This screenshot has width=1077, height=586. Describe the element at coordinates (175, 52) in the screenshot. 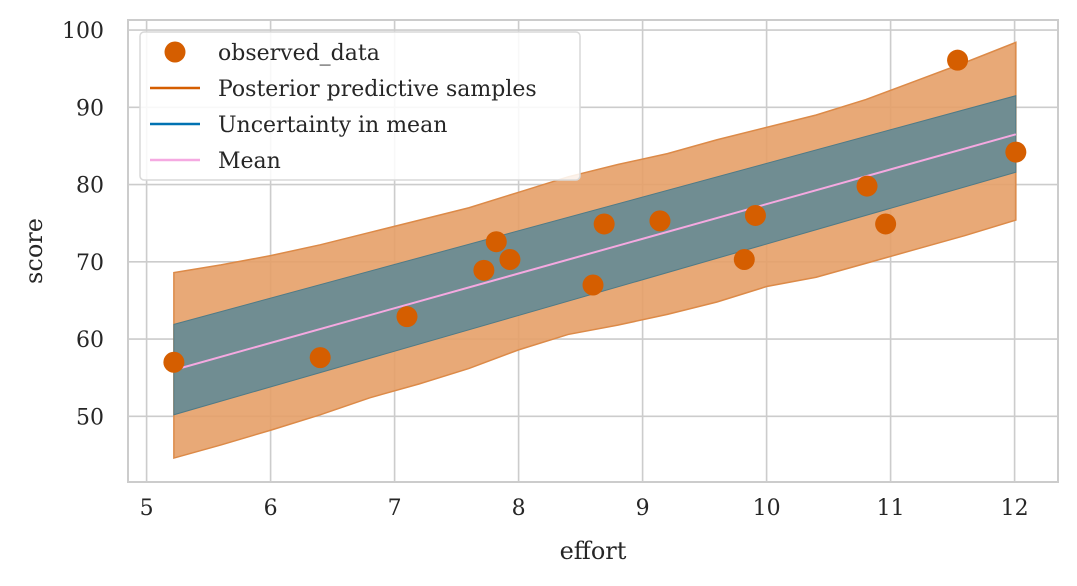

I see `legend-marker-observed` at that location.